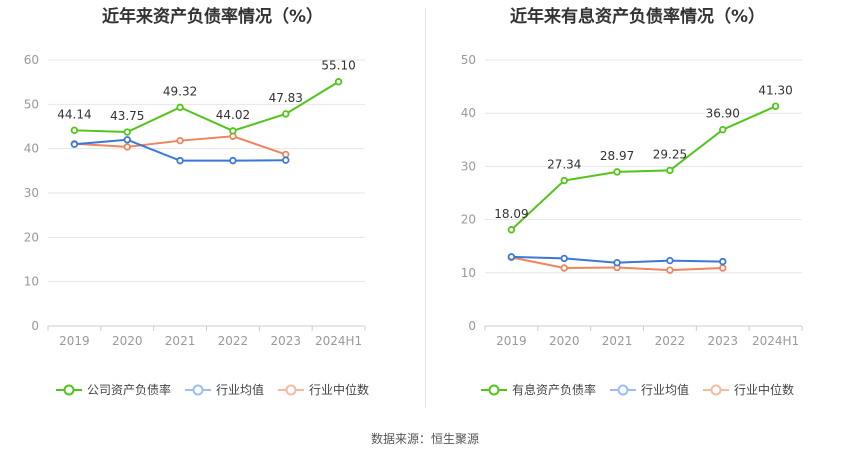 The height and width of the screenshot is (459, 850). What do you see at coordinates (212, 17) in the screenshot?
I see `chart-title: 近年来资产负债率情况（%）` at bounding box center [212, 17].